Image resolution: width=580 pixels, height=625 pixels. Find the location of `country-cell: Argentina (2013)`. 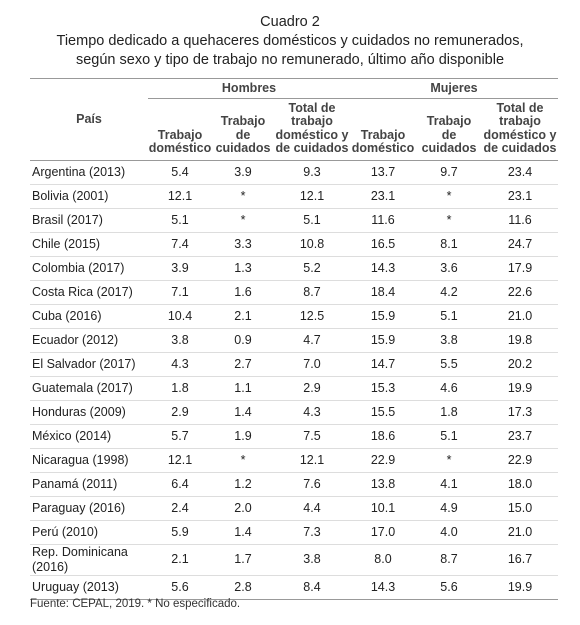

country-cell: Argentina (2013) is located at coordinates (89, 172).